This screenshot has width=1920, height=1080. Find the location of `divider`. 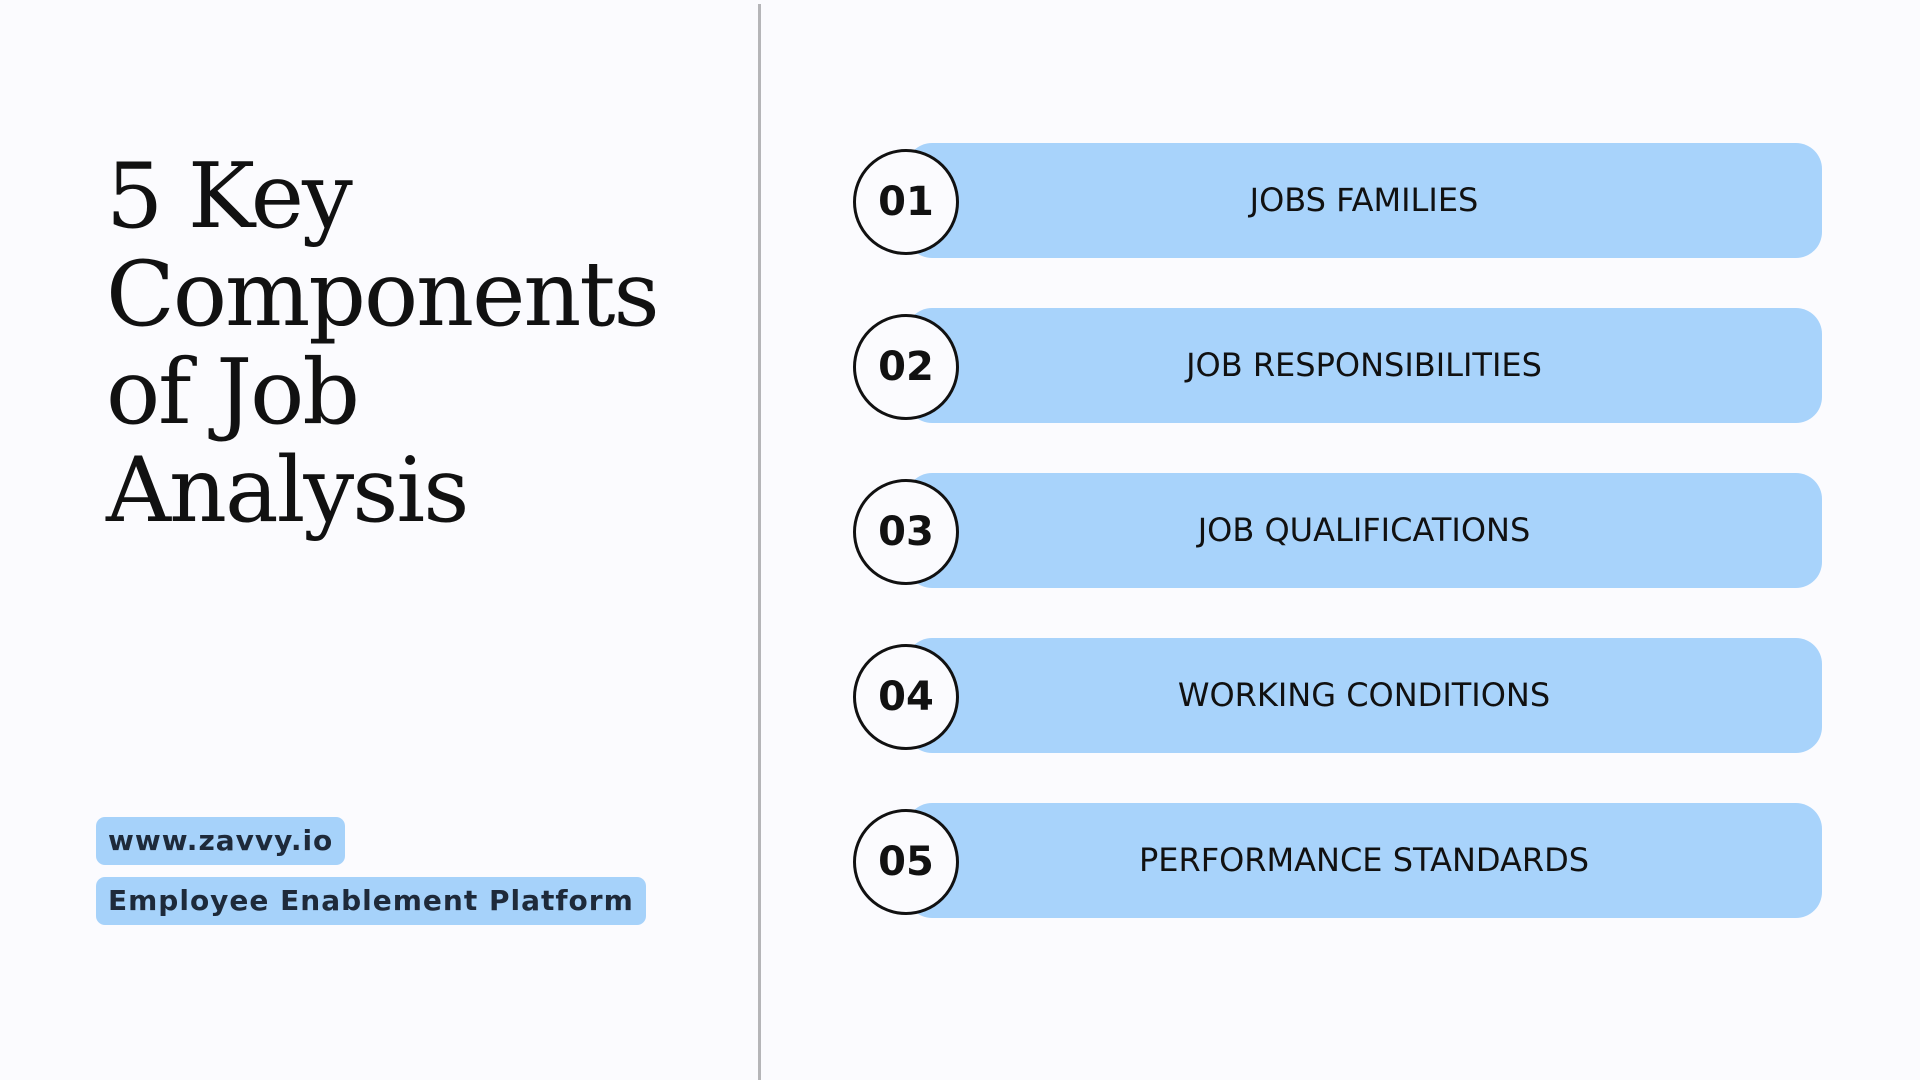

divider is located at coordinates (759, 542).